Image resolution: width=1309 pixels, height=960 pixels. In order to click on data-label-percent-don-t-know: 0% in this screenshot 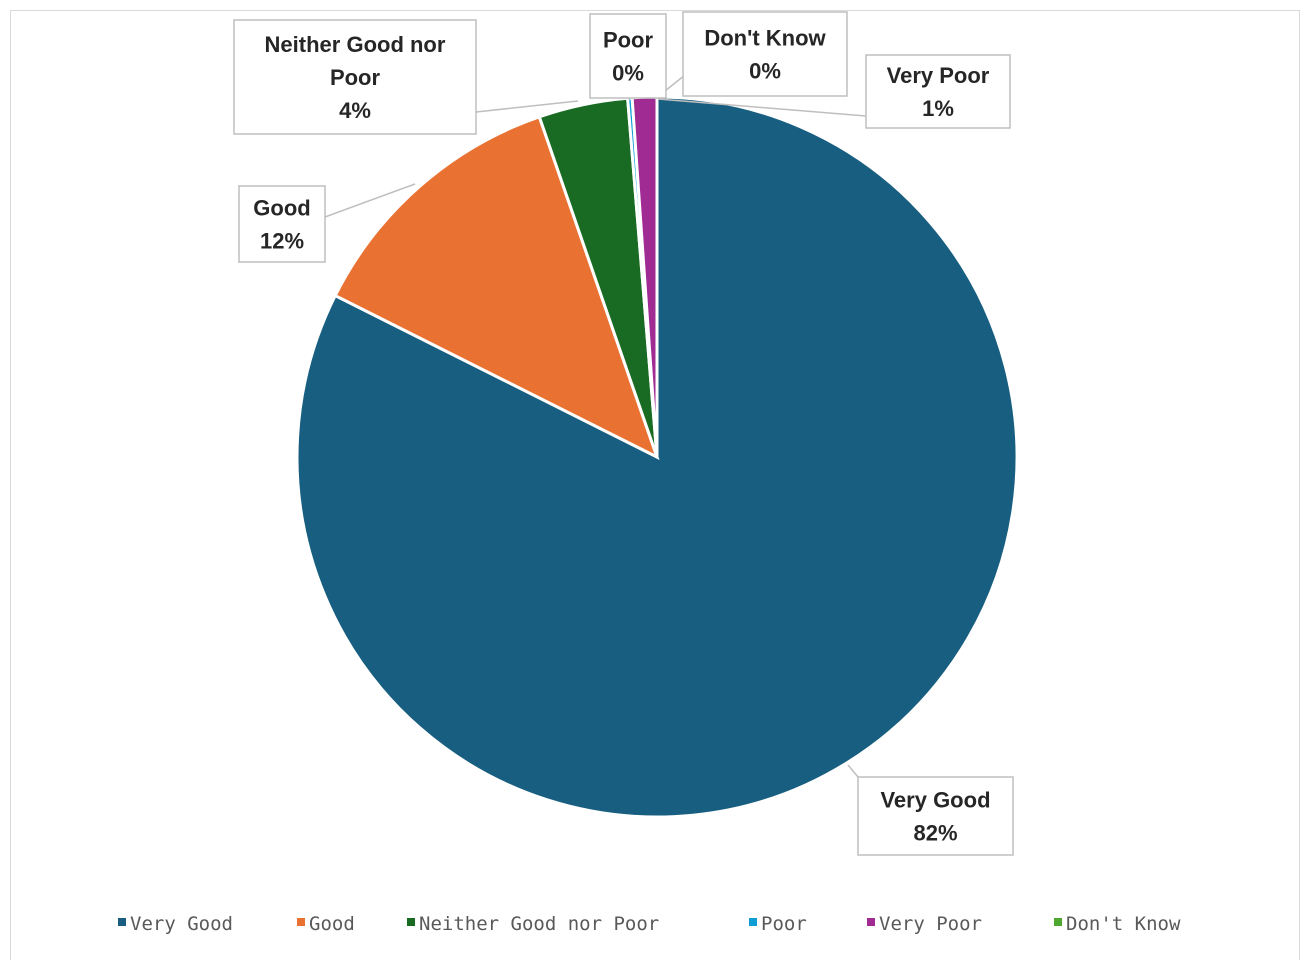, I will do `click(765, 71)`.